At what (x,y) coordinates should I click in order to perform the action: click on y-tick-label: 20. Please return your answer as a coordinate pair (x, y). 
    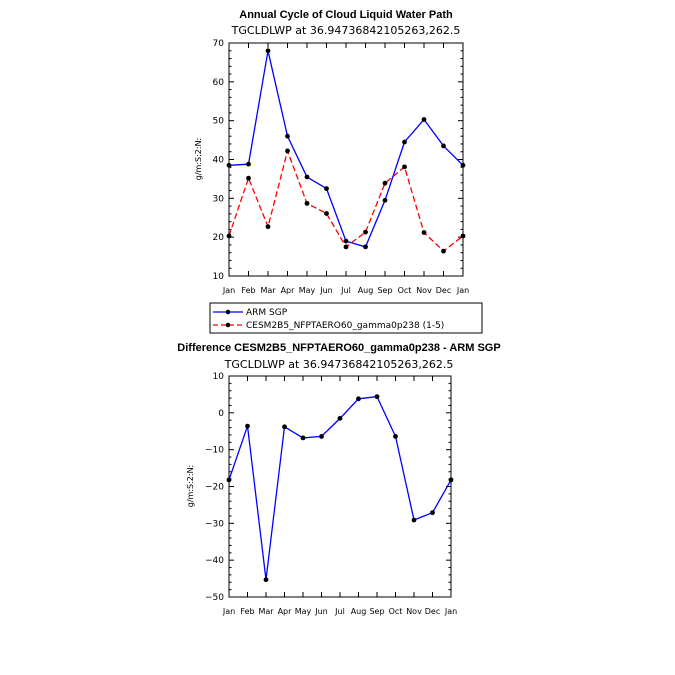
    Looking at the image, I should click on (219, 238).